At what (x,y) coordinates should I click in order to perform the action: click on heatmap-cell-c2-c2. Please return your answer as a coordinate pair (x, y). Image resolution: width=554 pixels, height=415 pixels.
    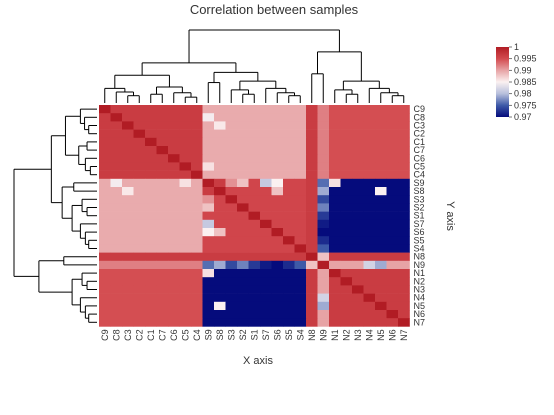
    Looking at the image, I should click on (139, 134).